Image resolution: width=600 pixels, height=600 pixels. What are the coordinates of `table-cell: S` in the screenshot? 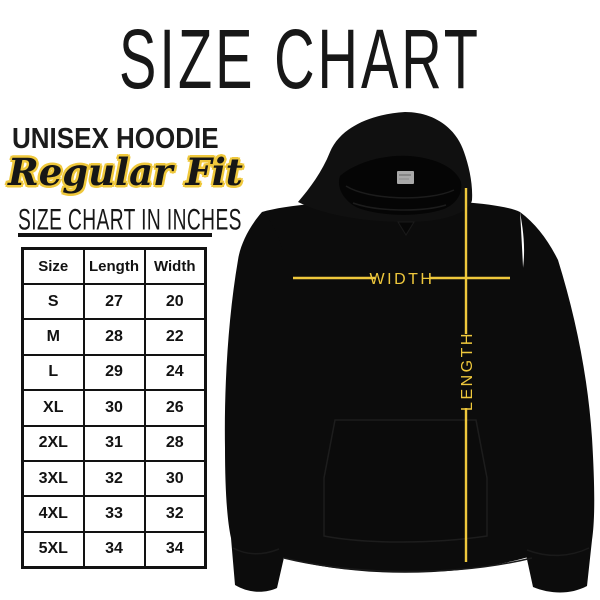 It's located at (53, 301).